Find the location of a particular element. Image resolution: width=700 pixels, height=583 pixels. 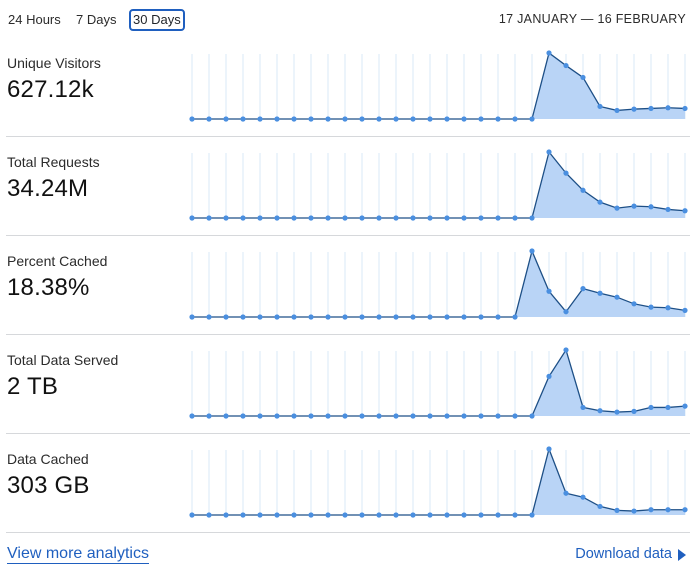

triangle-right-icon is located at coordinates (682, 555).